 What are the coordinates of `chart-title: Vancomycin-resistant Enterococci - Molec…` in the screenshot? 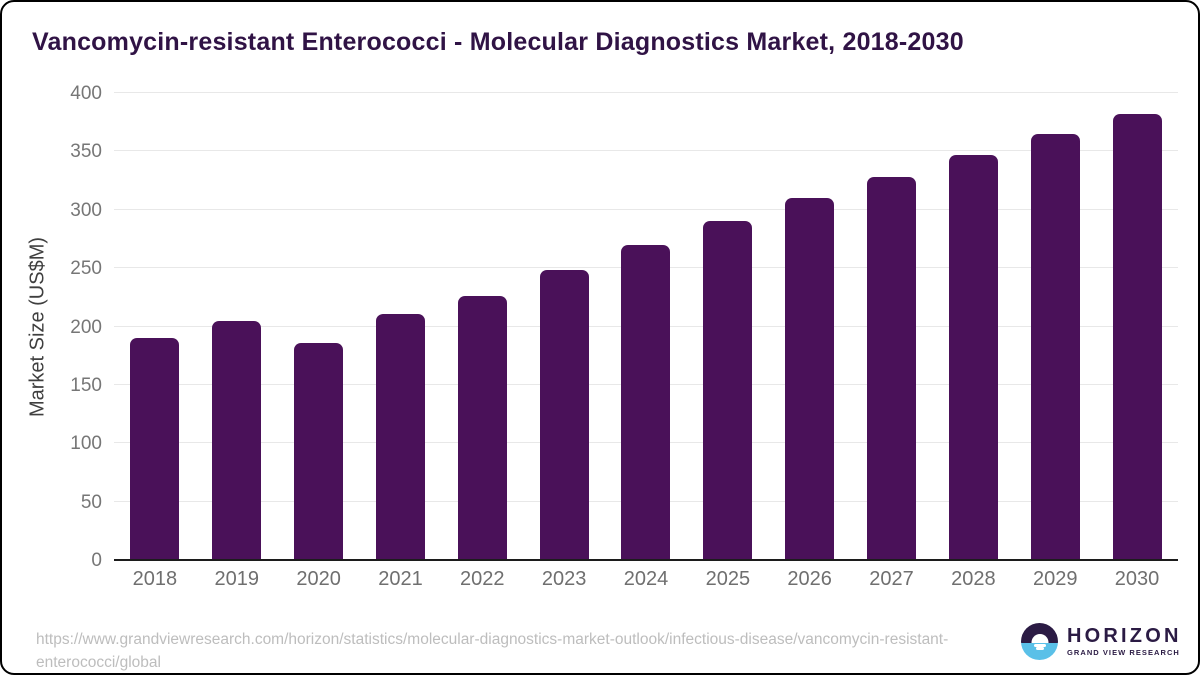 It's located at (498, 42).